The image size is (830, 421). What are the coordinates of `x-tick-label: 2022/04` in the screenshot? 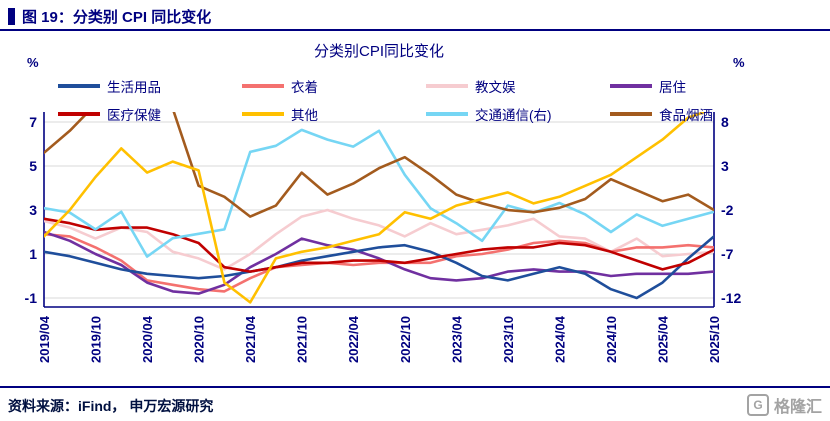 It's located at (353, 339).